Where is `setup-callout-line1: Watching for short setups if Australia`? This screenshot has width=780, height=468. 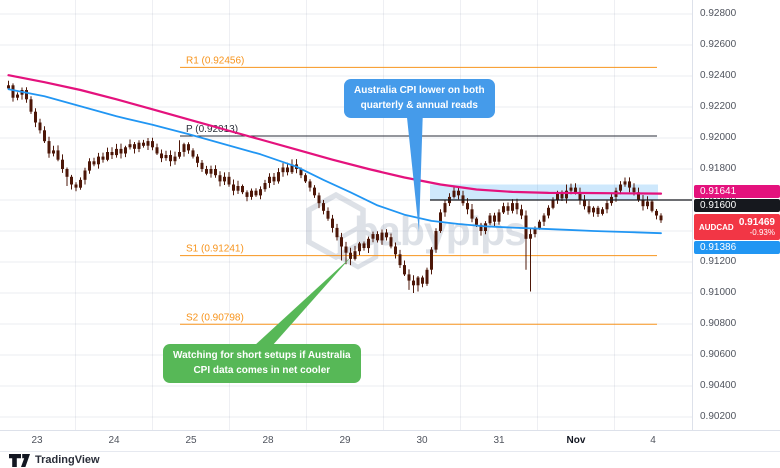 setup-callout-line1: Watching for short setups if Australia is located at coordinates (262, 355).